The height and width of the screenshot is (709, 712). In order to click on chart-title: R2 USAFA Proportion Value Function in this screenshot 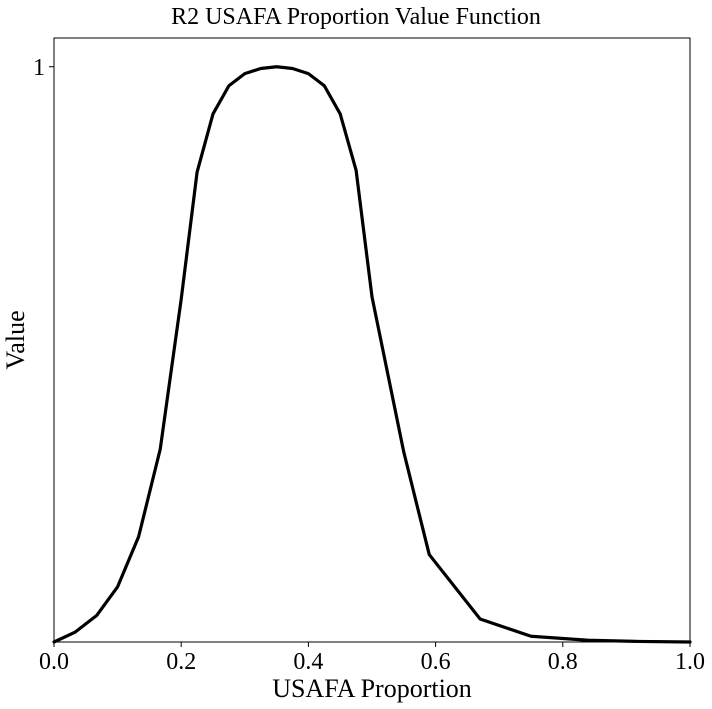, I will do `click(356, 17)`.